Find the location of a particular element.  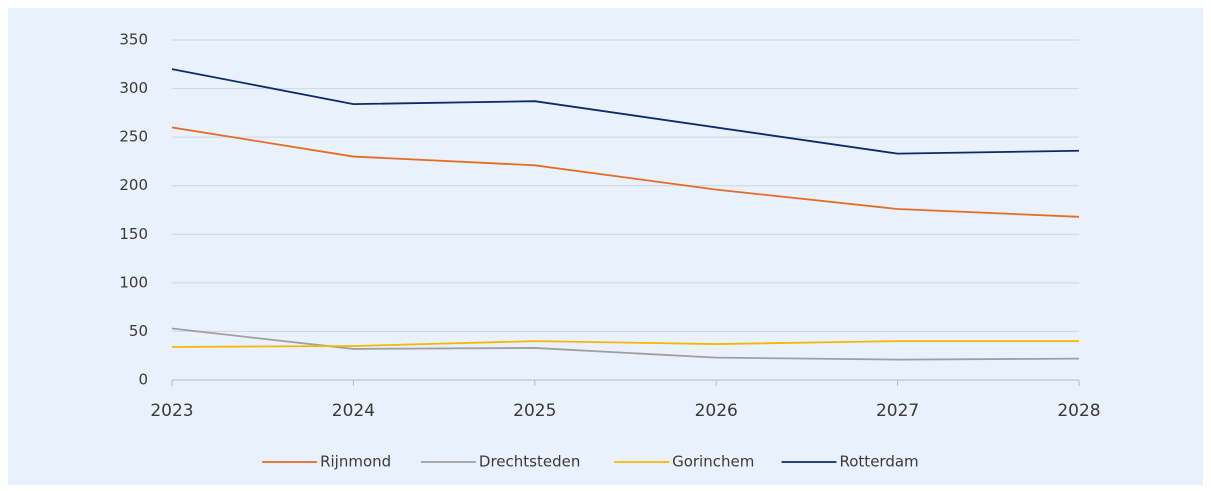

y-tick-label: 150 is located at coordinates (133, 234).